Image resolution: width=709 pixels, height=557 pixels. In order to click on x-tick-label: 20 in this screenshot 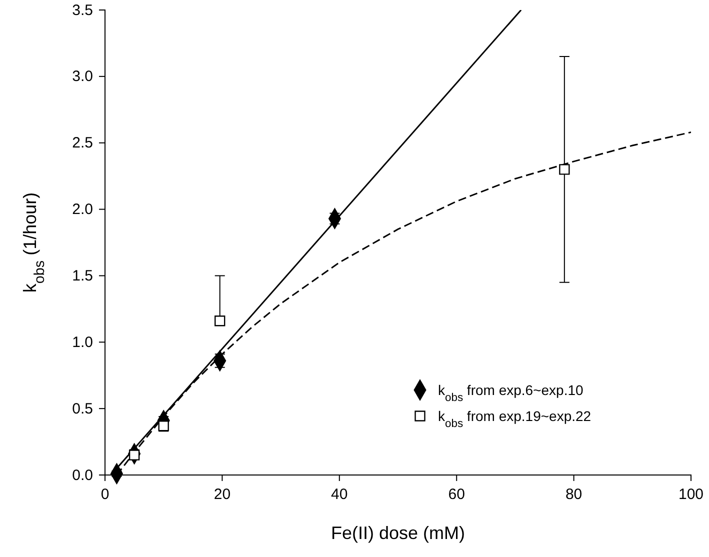, I will do `click(222, 494)`.